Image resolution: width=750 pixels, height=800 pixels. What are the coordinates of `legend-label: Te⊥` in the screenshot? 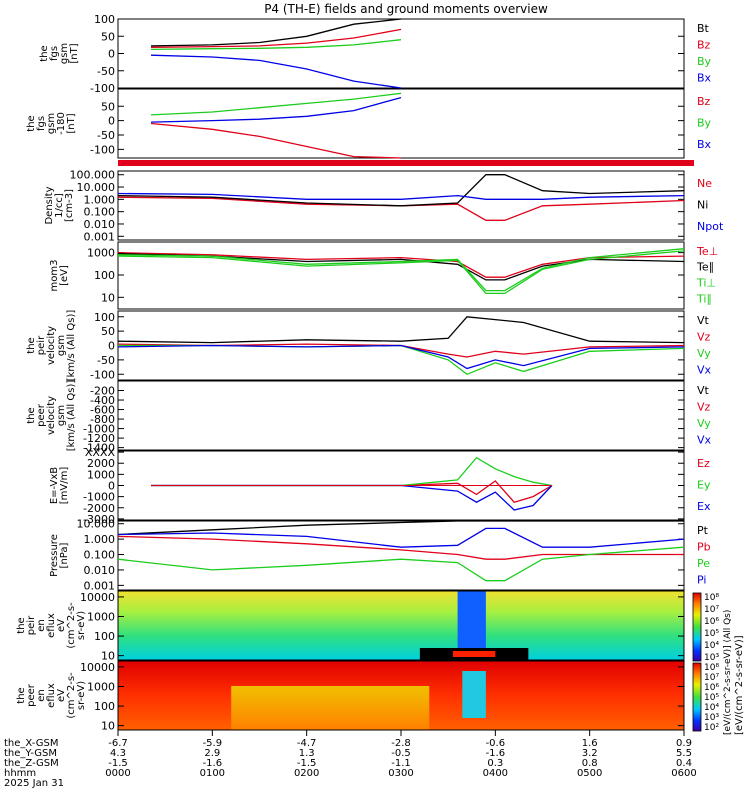 It's located at (707, 251).